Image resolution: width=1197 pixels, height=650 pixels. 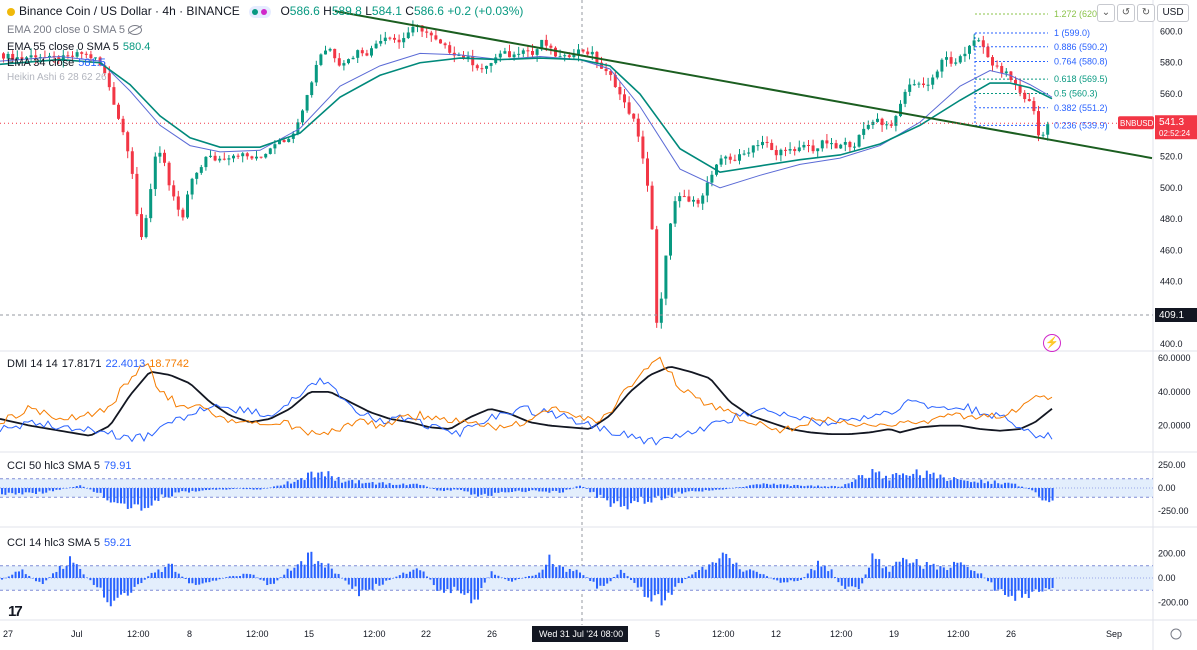 I want to click on collapse-icon: ⌄, so click(x=1106, y=13).